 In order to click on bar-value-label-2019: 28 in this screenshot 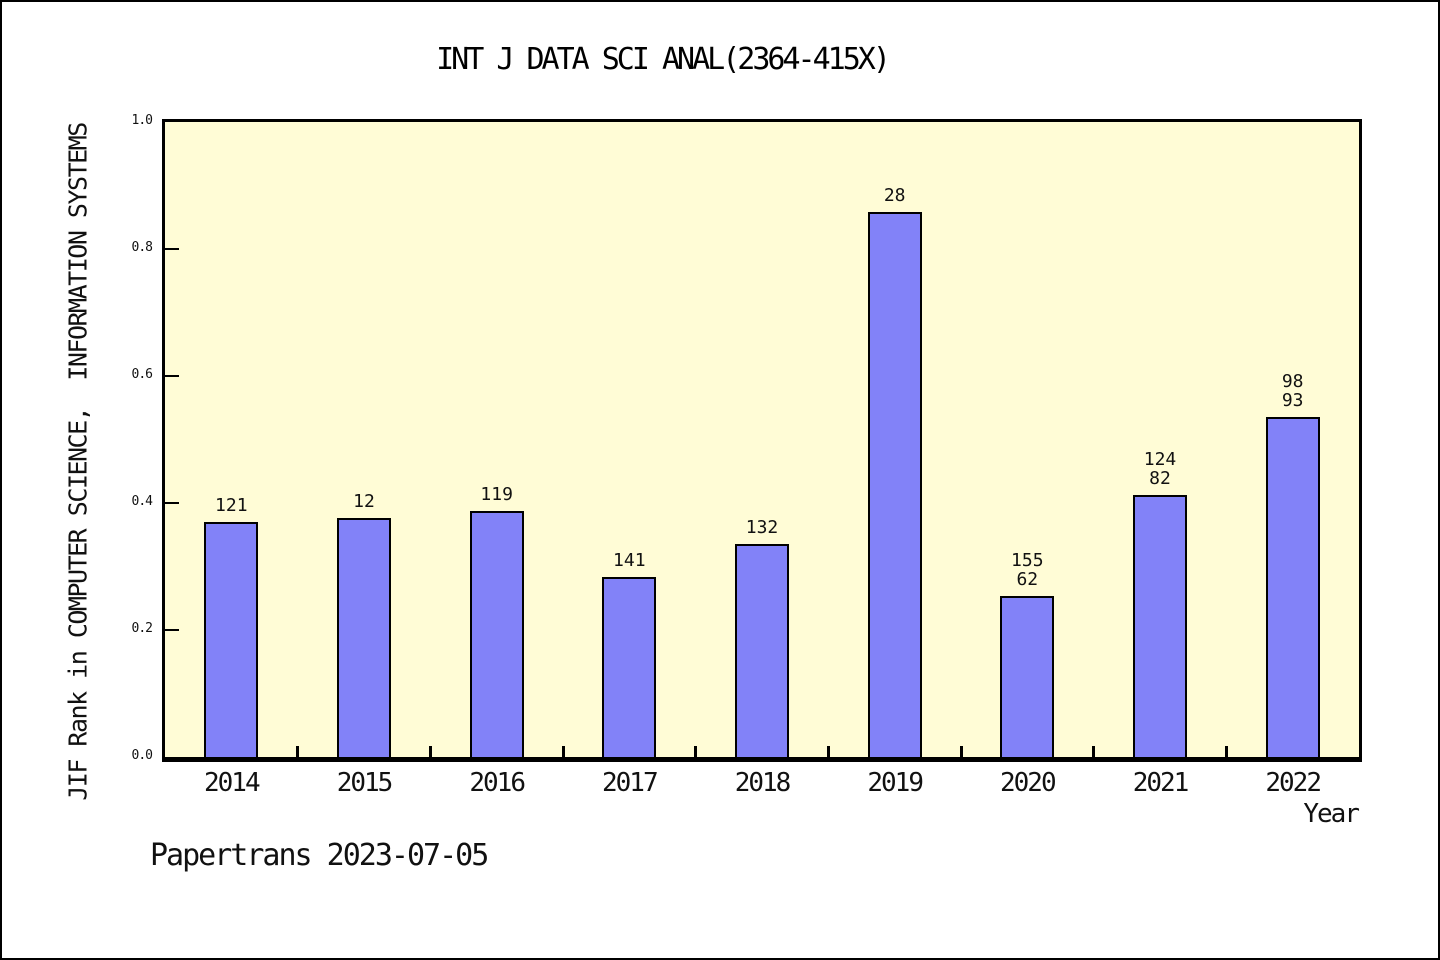, I will do `click(894, 195)`.